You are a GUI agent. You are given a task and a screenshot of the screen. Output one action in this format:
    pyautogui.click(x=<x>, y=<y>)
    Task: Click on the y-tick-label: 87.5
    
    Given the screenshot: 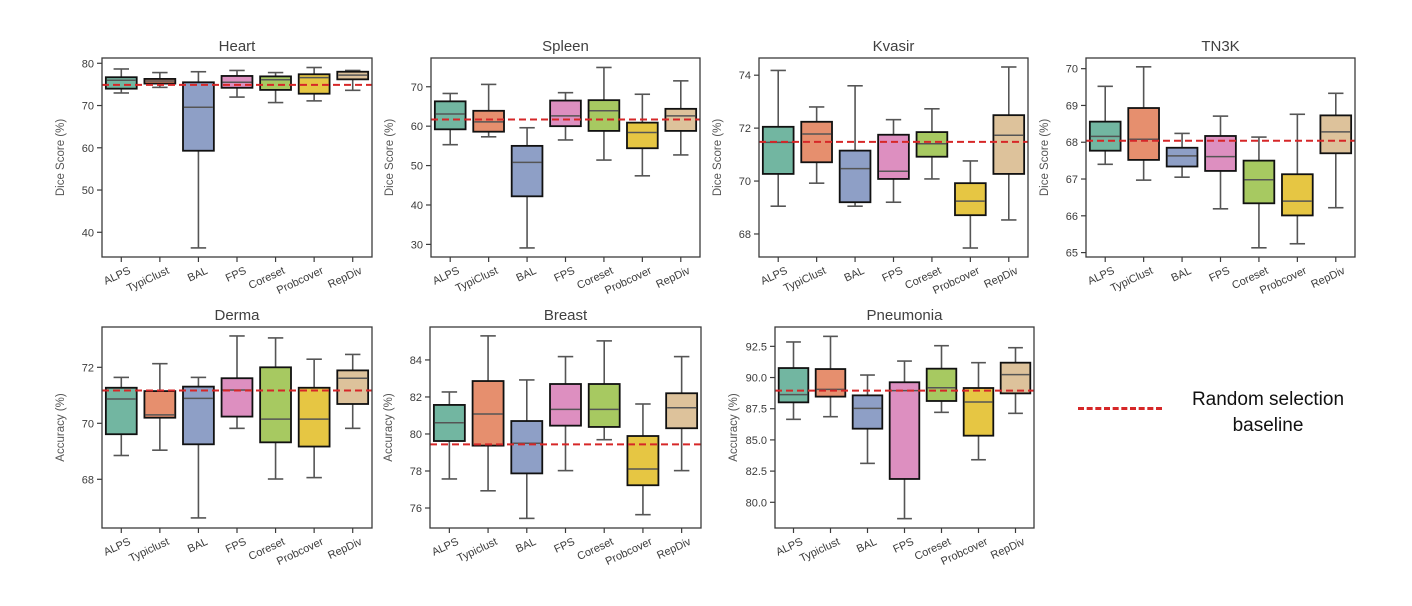 What is the action you would take?
    pyautogui.click(x=756, y=410)
    